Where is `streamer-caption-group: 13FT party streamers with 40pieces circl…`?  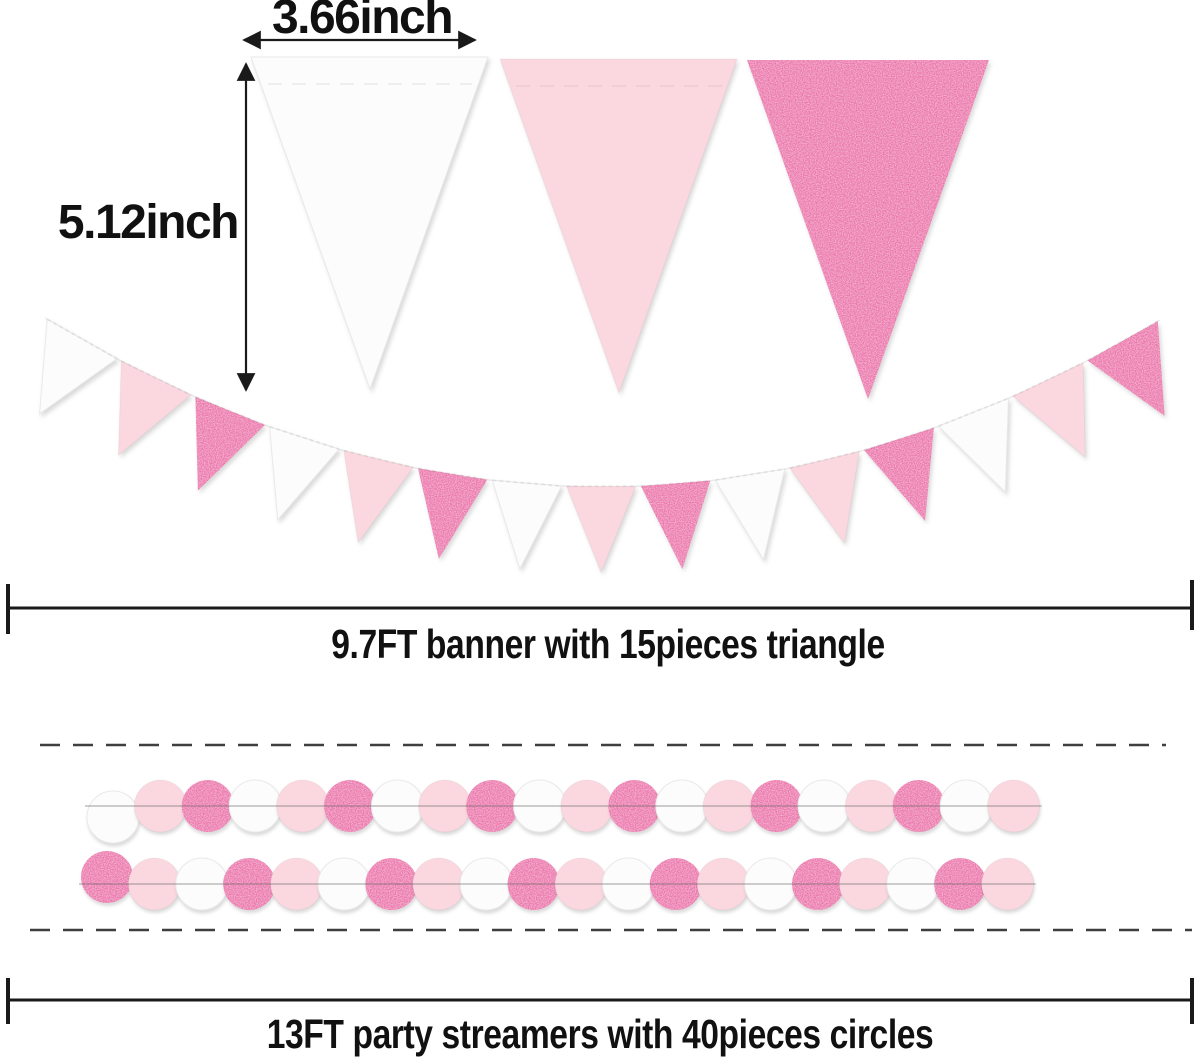 streamer-caption-group: 13FT party streamers with 40pieces circl… is located at coordinates (600, 1034).